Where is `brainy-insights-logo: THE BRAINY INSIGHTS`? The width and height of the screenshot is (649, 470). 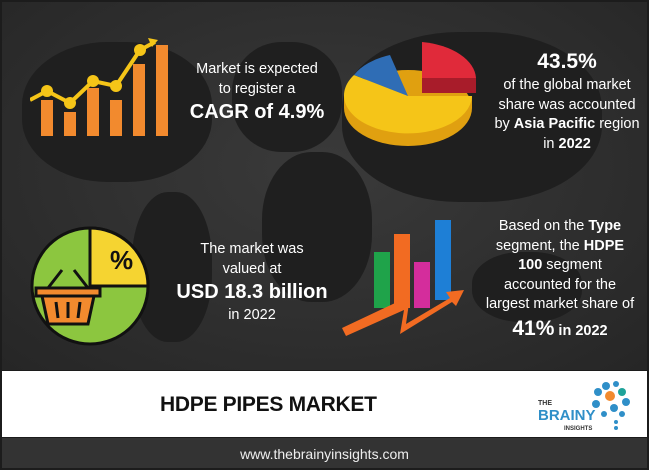
brainy-insights-logo: THE BRAINY INSIGHTS is located at coordinates (584, 406).